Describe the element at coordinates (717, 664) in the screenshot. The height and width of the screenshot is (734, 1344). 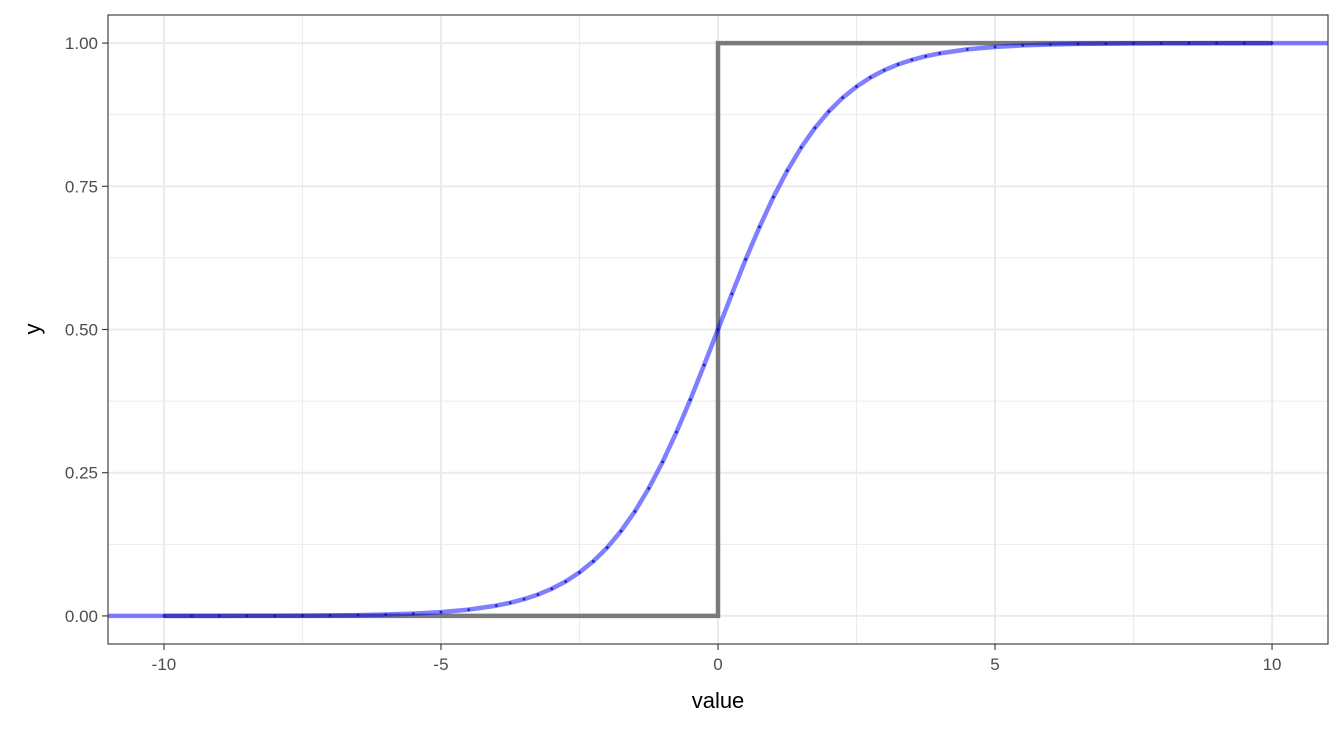
I see `x-tick-label: 0` at that location.